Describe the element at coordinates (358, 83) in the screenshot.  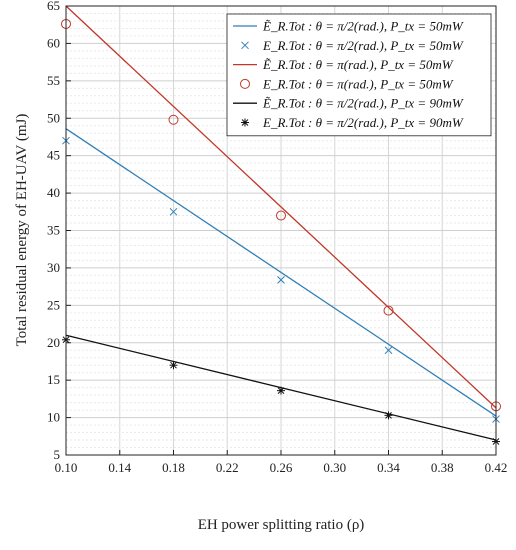
I see `legend-label: E_R.Tot : θ = π(rad.), P_tx = 50mW` at that location.